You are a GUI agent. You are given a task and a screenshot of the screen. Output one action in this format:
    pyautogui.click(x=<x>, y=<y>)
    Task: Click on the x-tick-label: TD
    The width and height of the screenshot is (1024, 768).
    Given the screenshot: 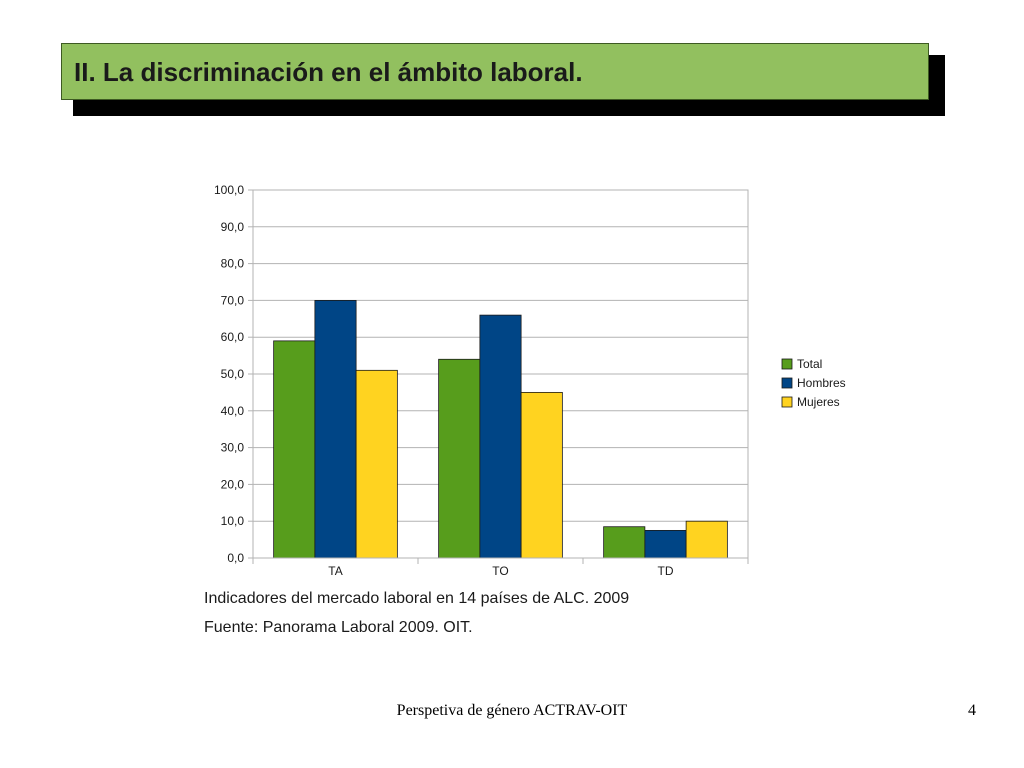 What is the action you would take?
    pyautogui.click(x=666, y=571)
    